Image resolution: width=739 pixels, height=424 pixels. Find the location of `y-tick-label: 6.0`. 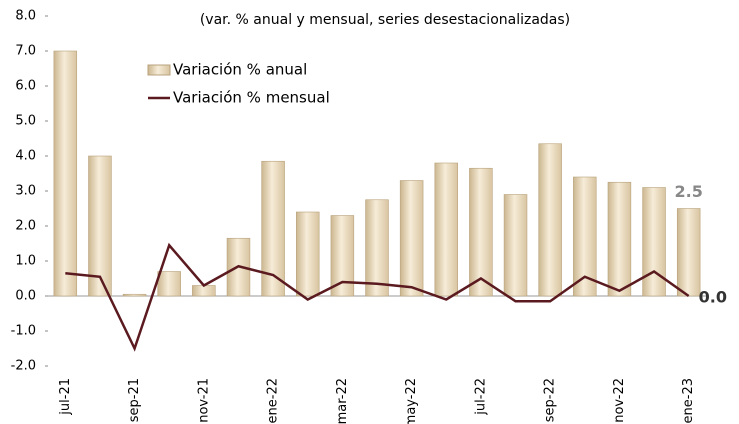

y-tick-label: 6.0 is located at coordinates (25, 86).